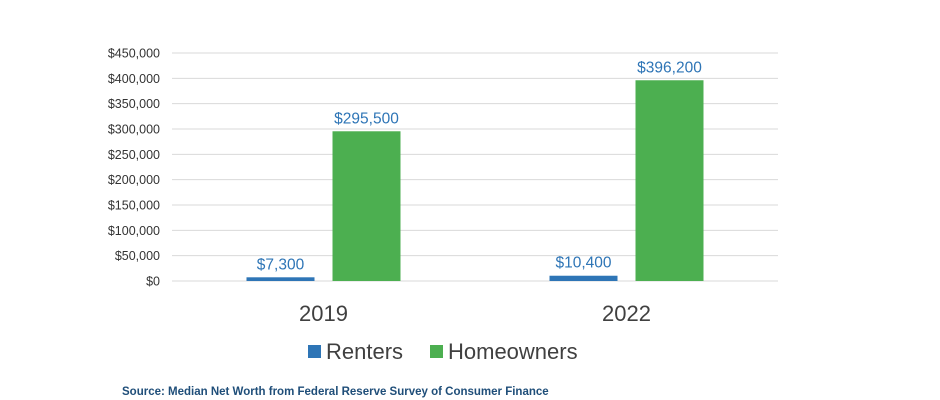  What do you see at coordinates (134, 104) in the screenshot?
I see `y-tick-label: $350,000` at bounding box center [134, 104].